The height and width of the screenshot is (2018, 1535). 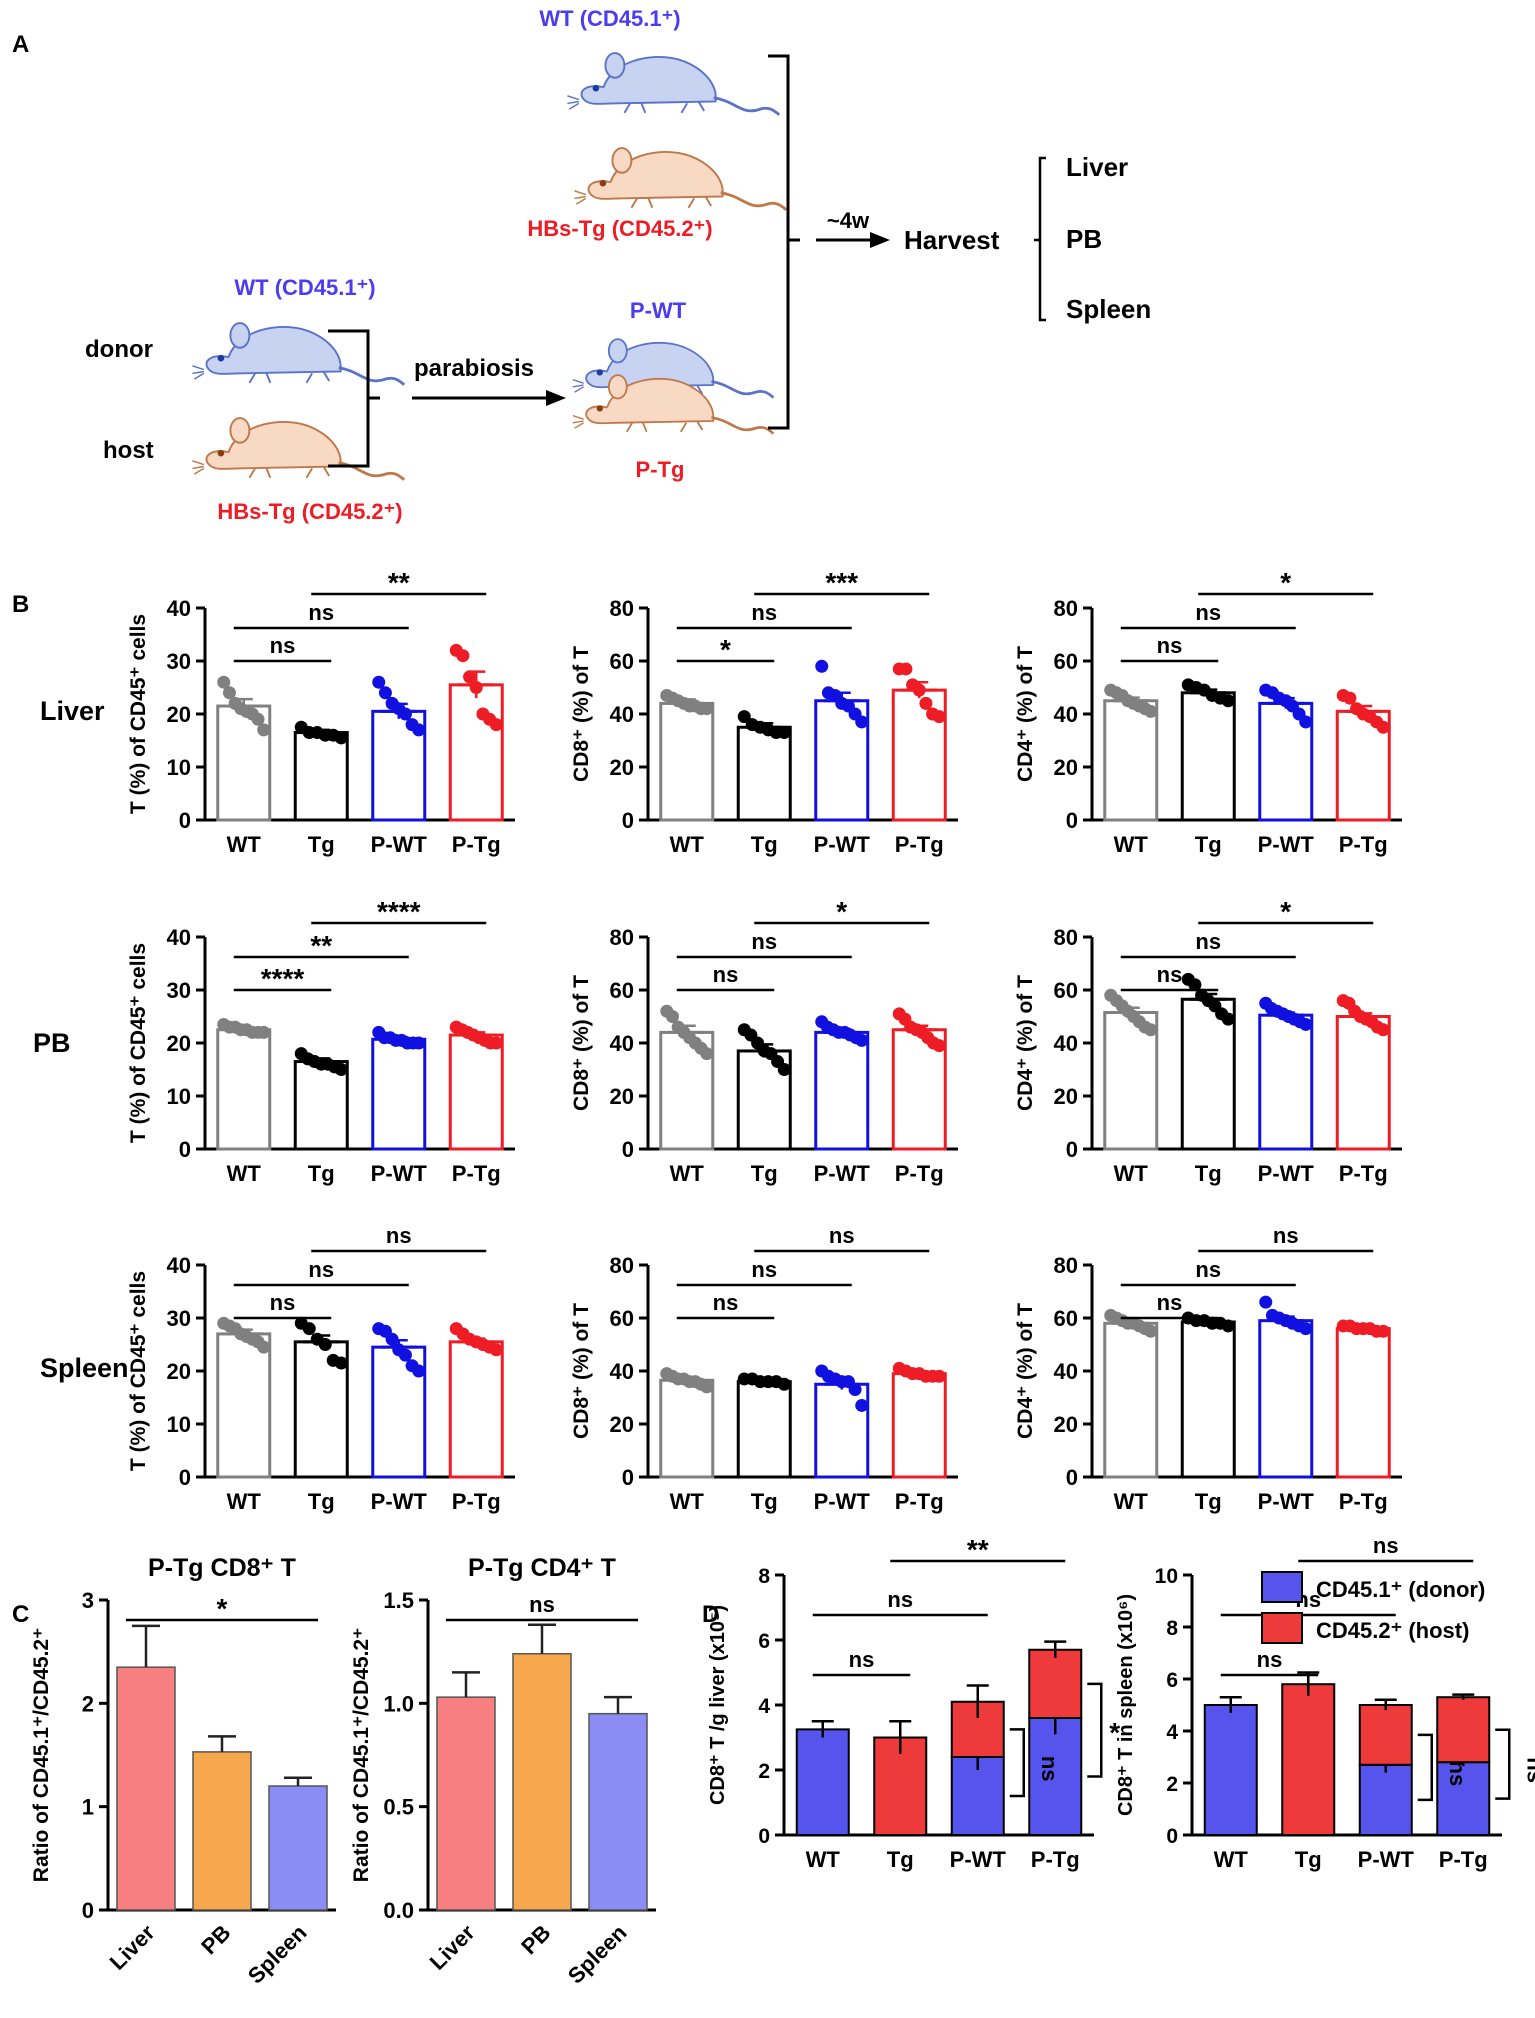 What do you see at coordinates (718, 1705) in the screenshot?
I see `y-axis-label: CD8⁺ T /g liver (x10⁵)` at bounding box center [718, 1705].